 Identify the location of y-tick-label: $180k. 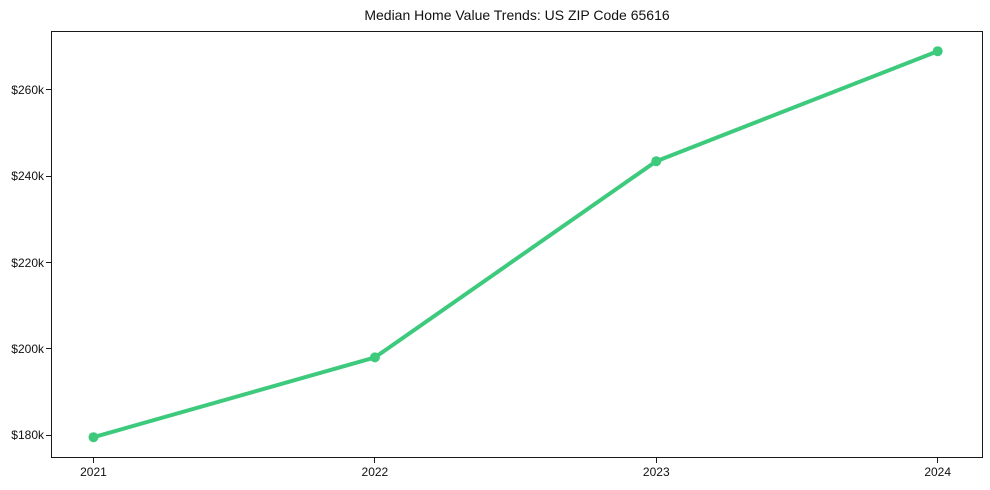
(27, 435).